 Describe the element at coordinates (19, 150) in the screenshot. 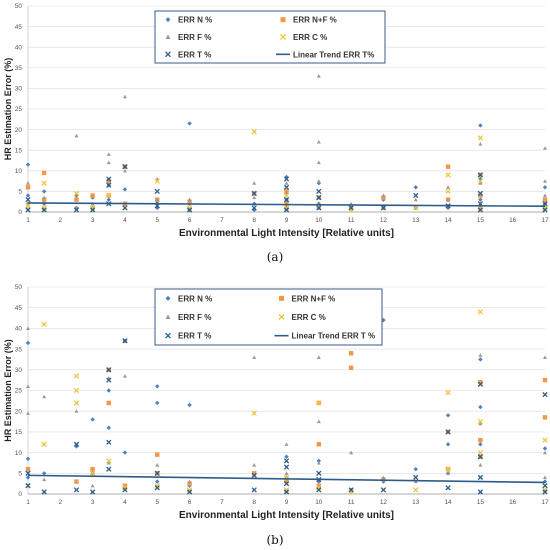

I see `y-tick-label: 15` at that location.